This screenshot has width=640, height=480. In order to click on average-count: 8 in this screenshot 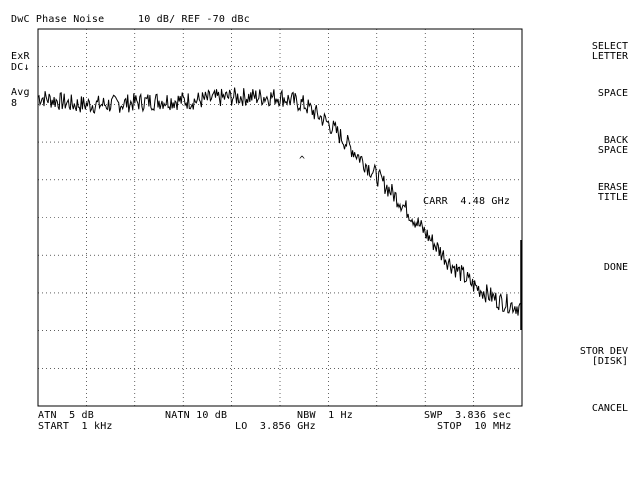, I will do `click(14, 103)`.